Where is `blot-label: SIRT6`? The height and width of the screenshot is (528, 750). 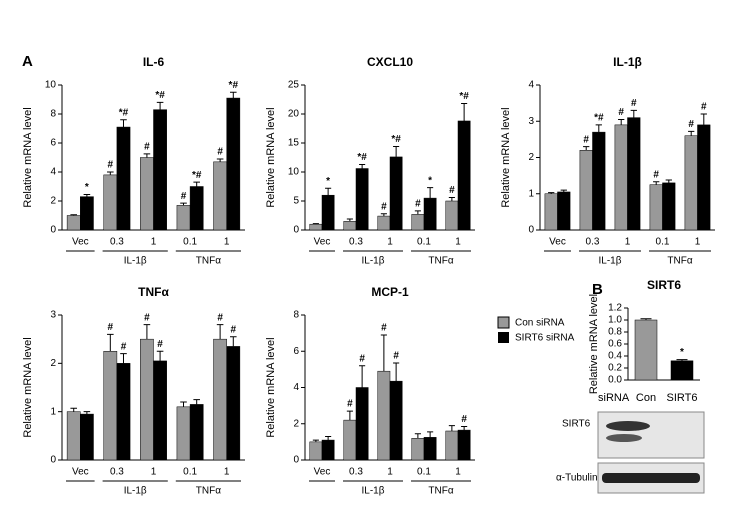
blot-label: SIRT6 is located at coordinates (576, 424).